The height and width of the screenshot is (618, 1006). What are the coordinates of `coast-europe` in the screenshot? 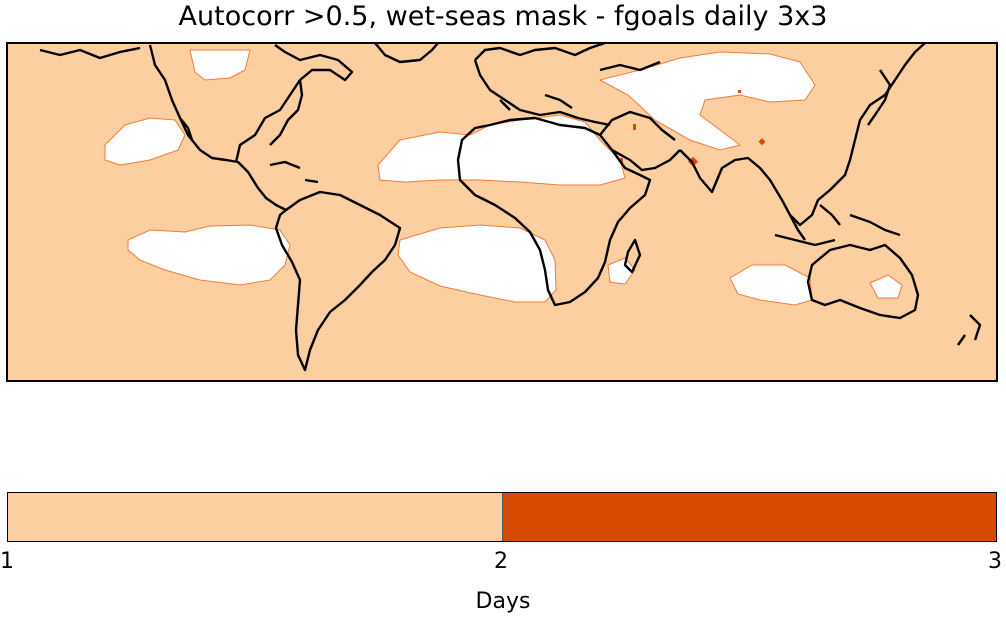 It's located at (542, 84).